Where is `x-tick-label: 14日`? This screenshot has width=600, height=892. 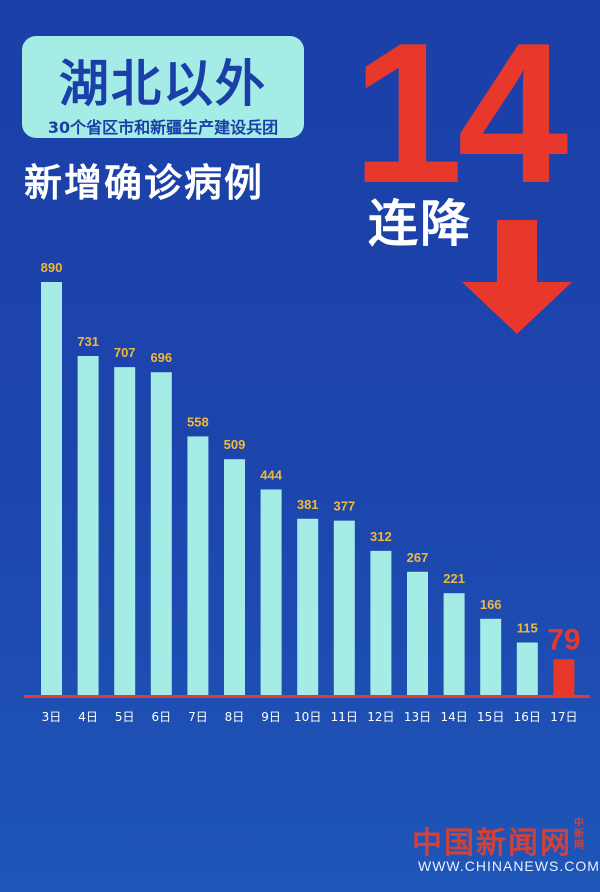
x-tick-label: 14日 is located at coordinates (453, 717).